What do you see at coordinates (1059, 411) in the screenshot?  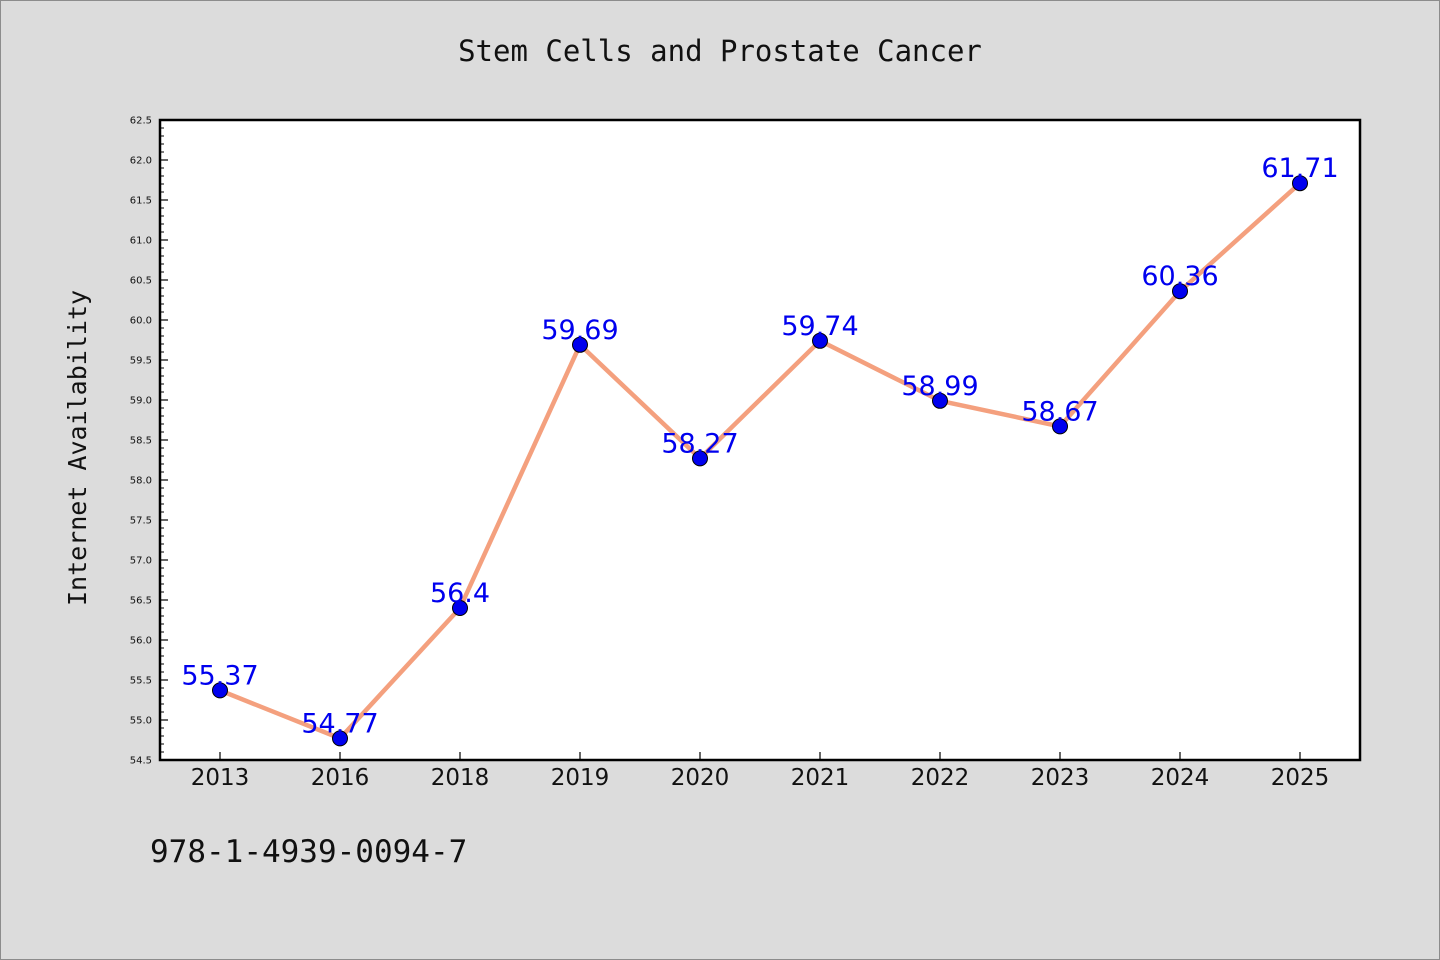 I see `data-label: 58.67` at bounding box center [1059, 411].